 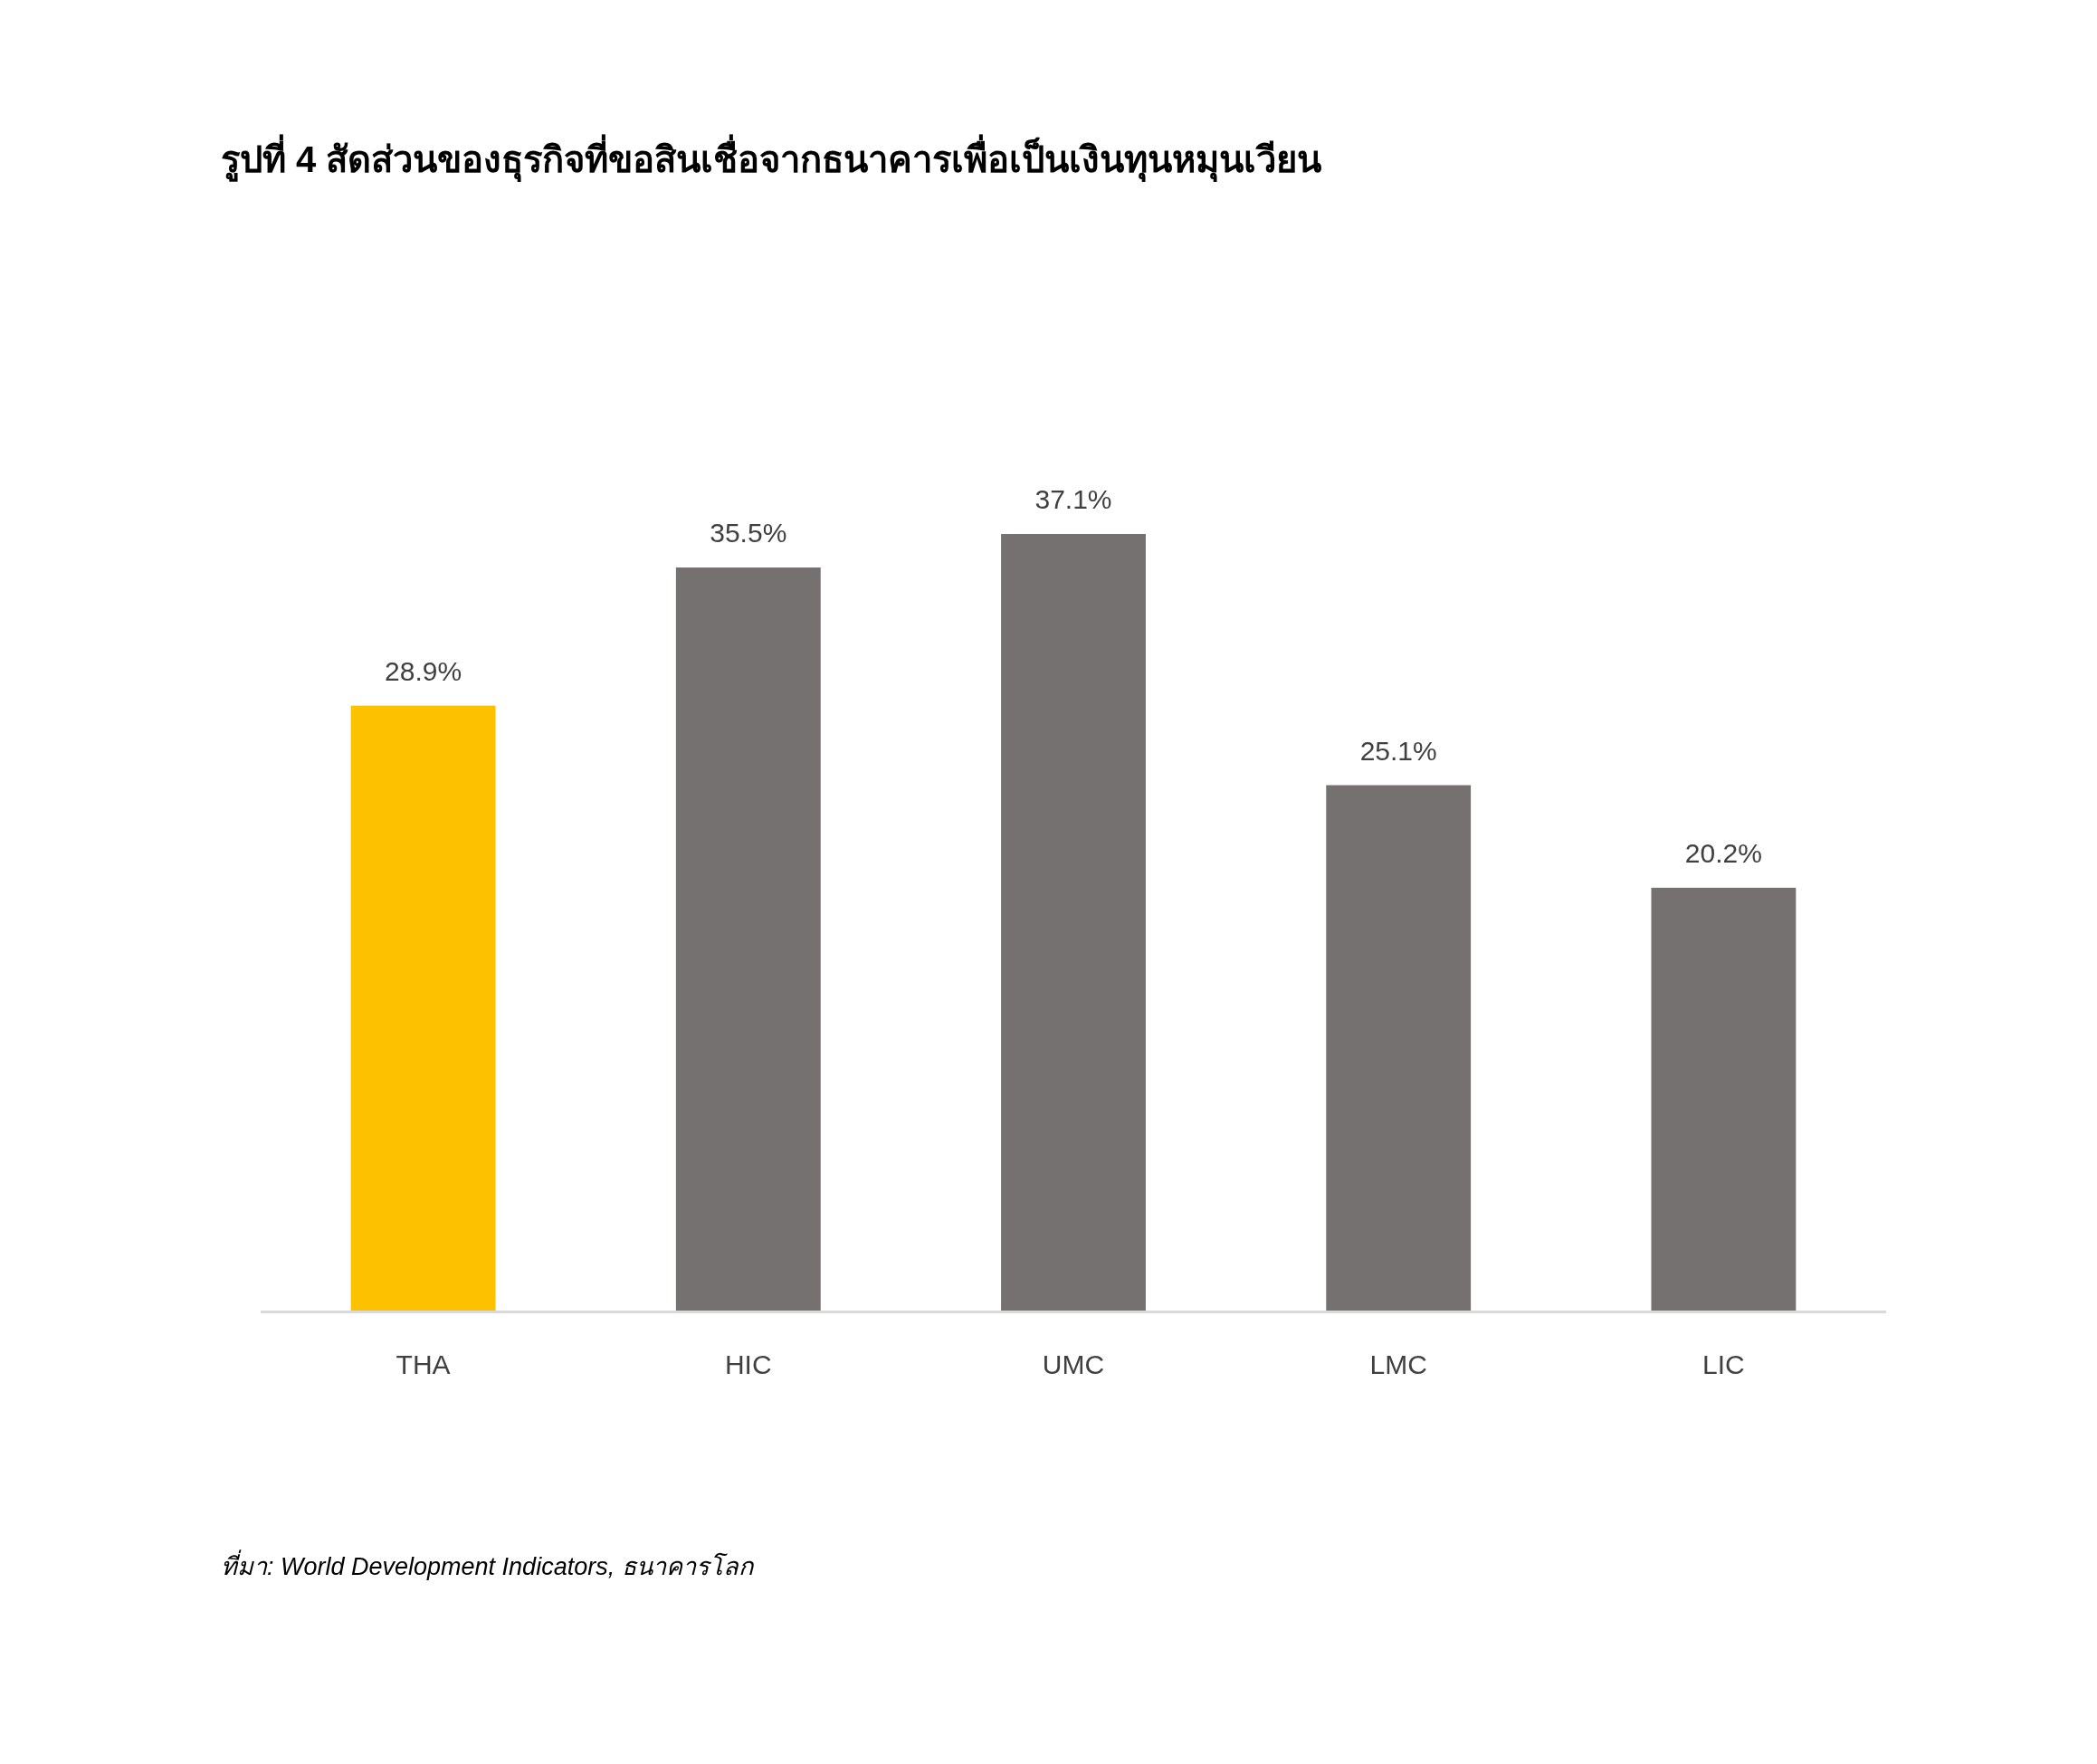 What do you see at coordinates (488, 1564) in the screenshot?
I see `text: ที่มา: World Development Indicators, ธนาคารโลก` at bounding box center [488, 1564].